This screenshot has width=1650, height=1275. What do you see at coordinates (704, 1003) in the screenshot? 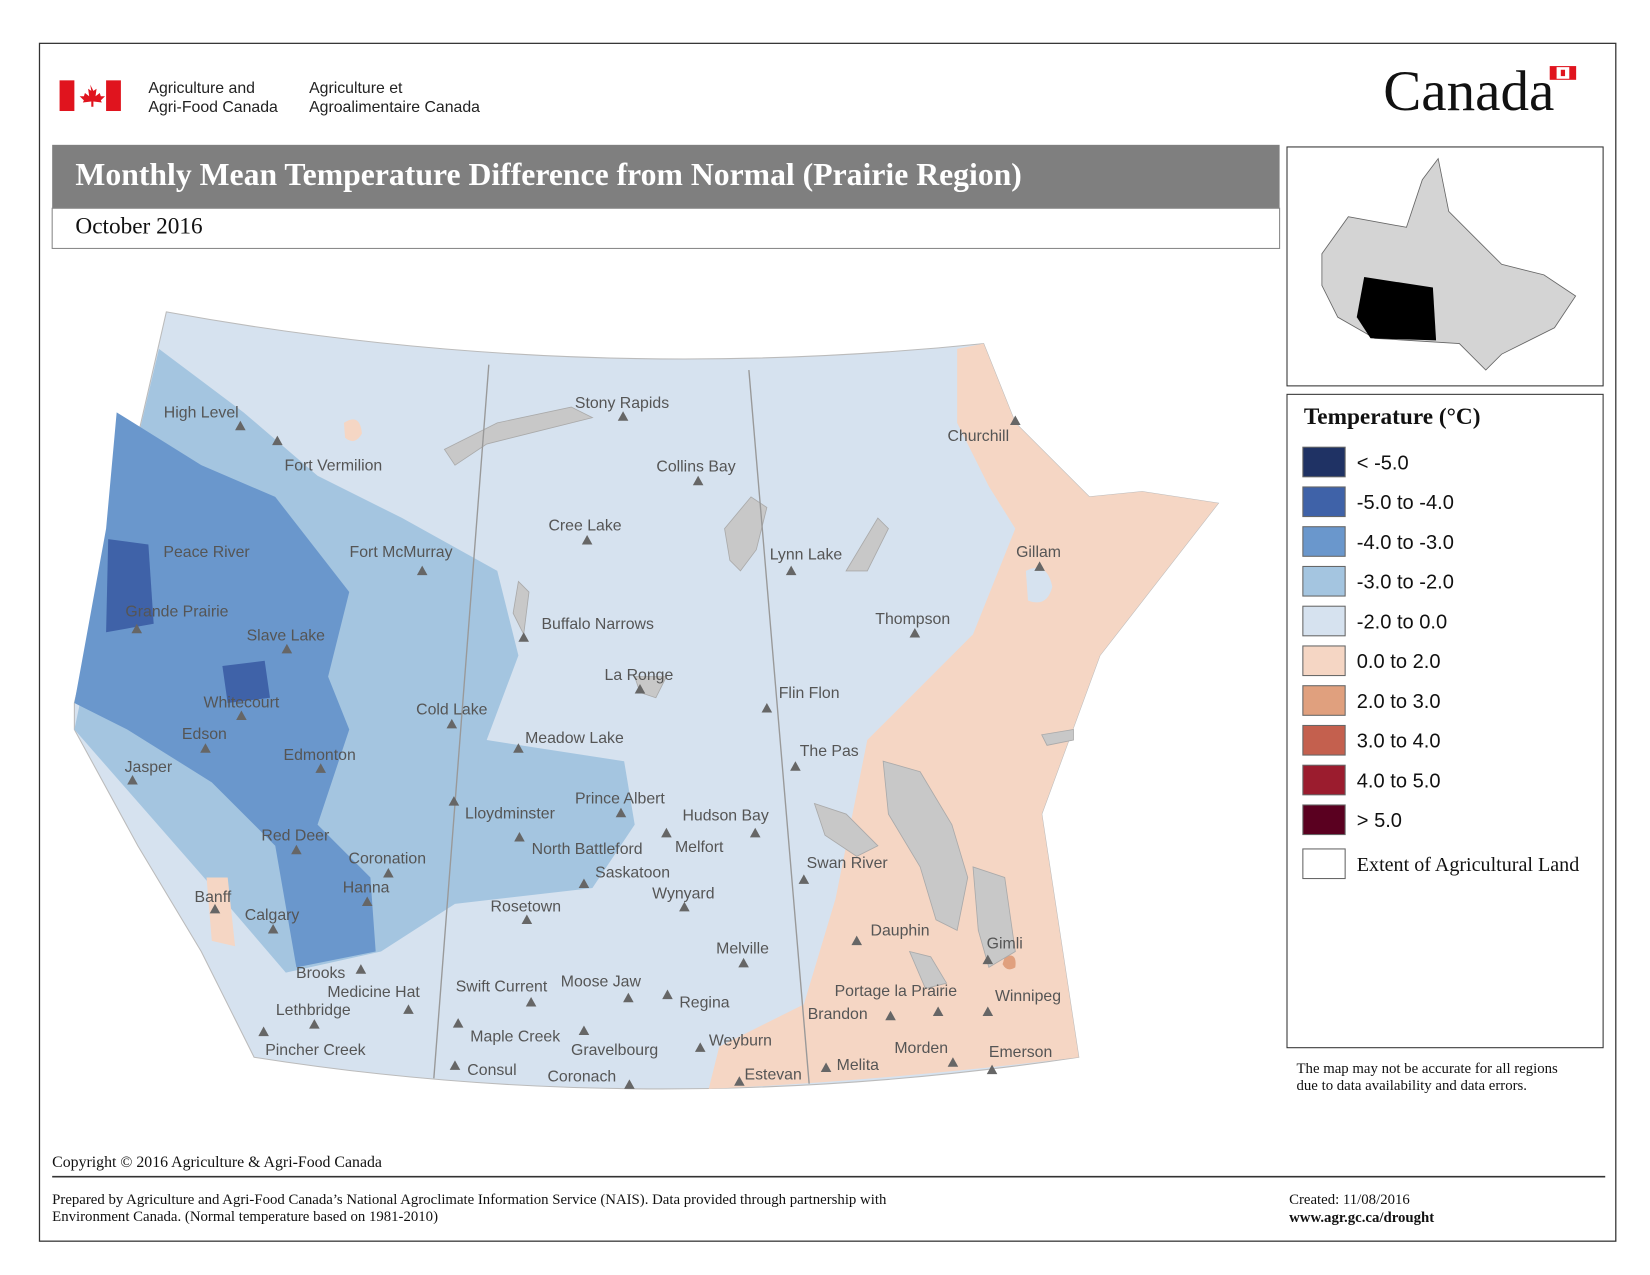
I see `city-label: Regina` at bounding box center [704, 1003].